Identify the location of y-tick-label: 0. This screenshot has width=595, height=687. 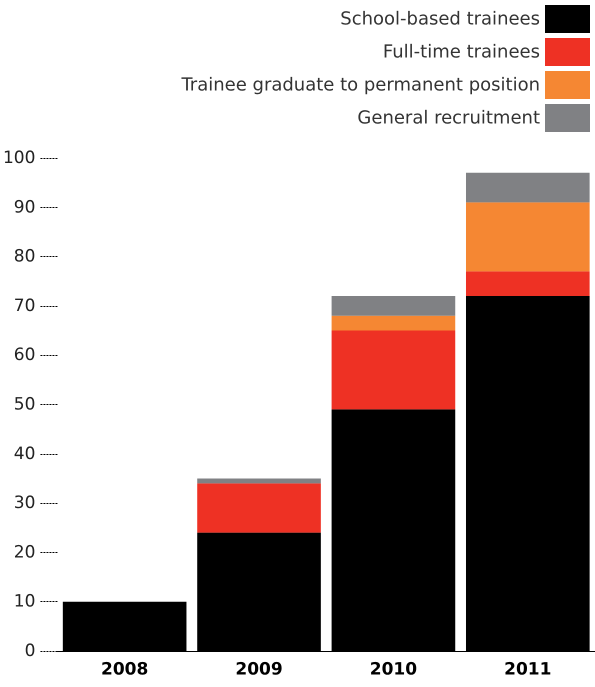
(30, 651).